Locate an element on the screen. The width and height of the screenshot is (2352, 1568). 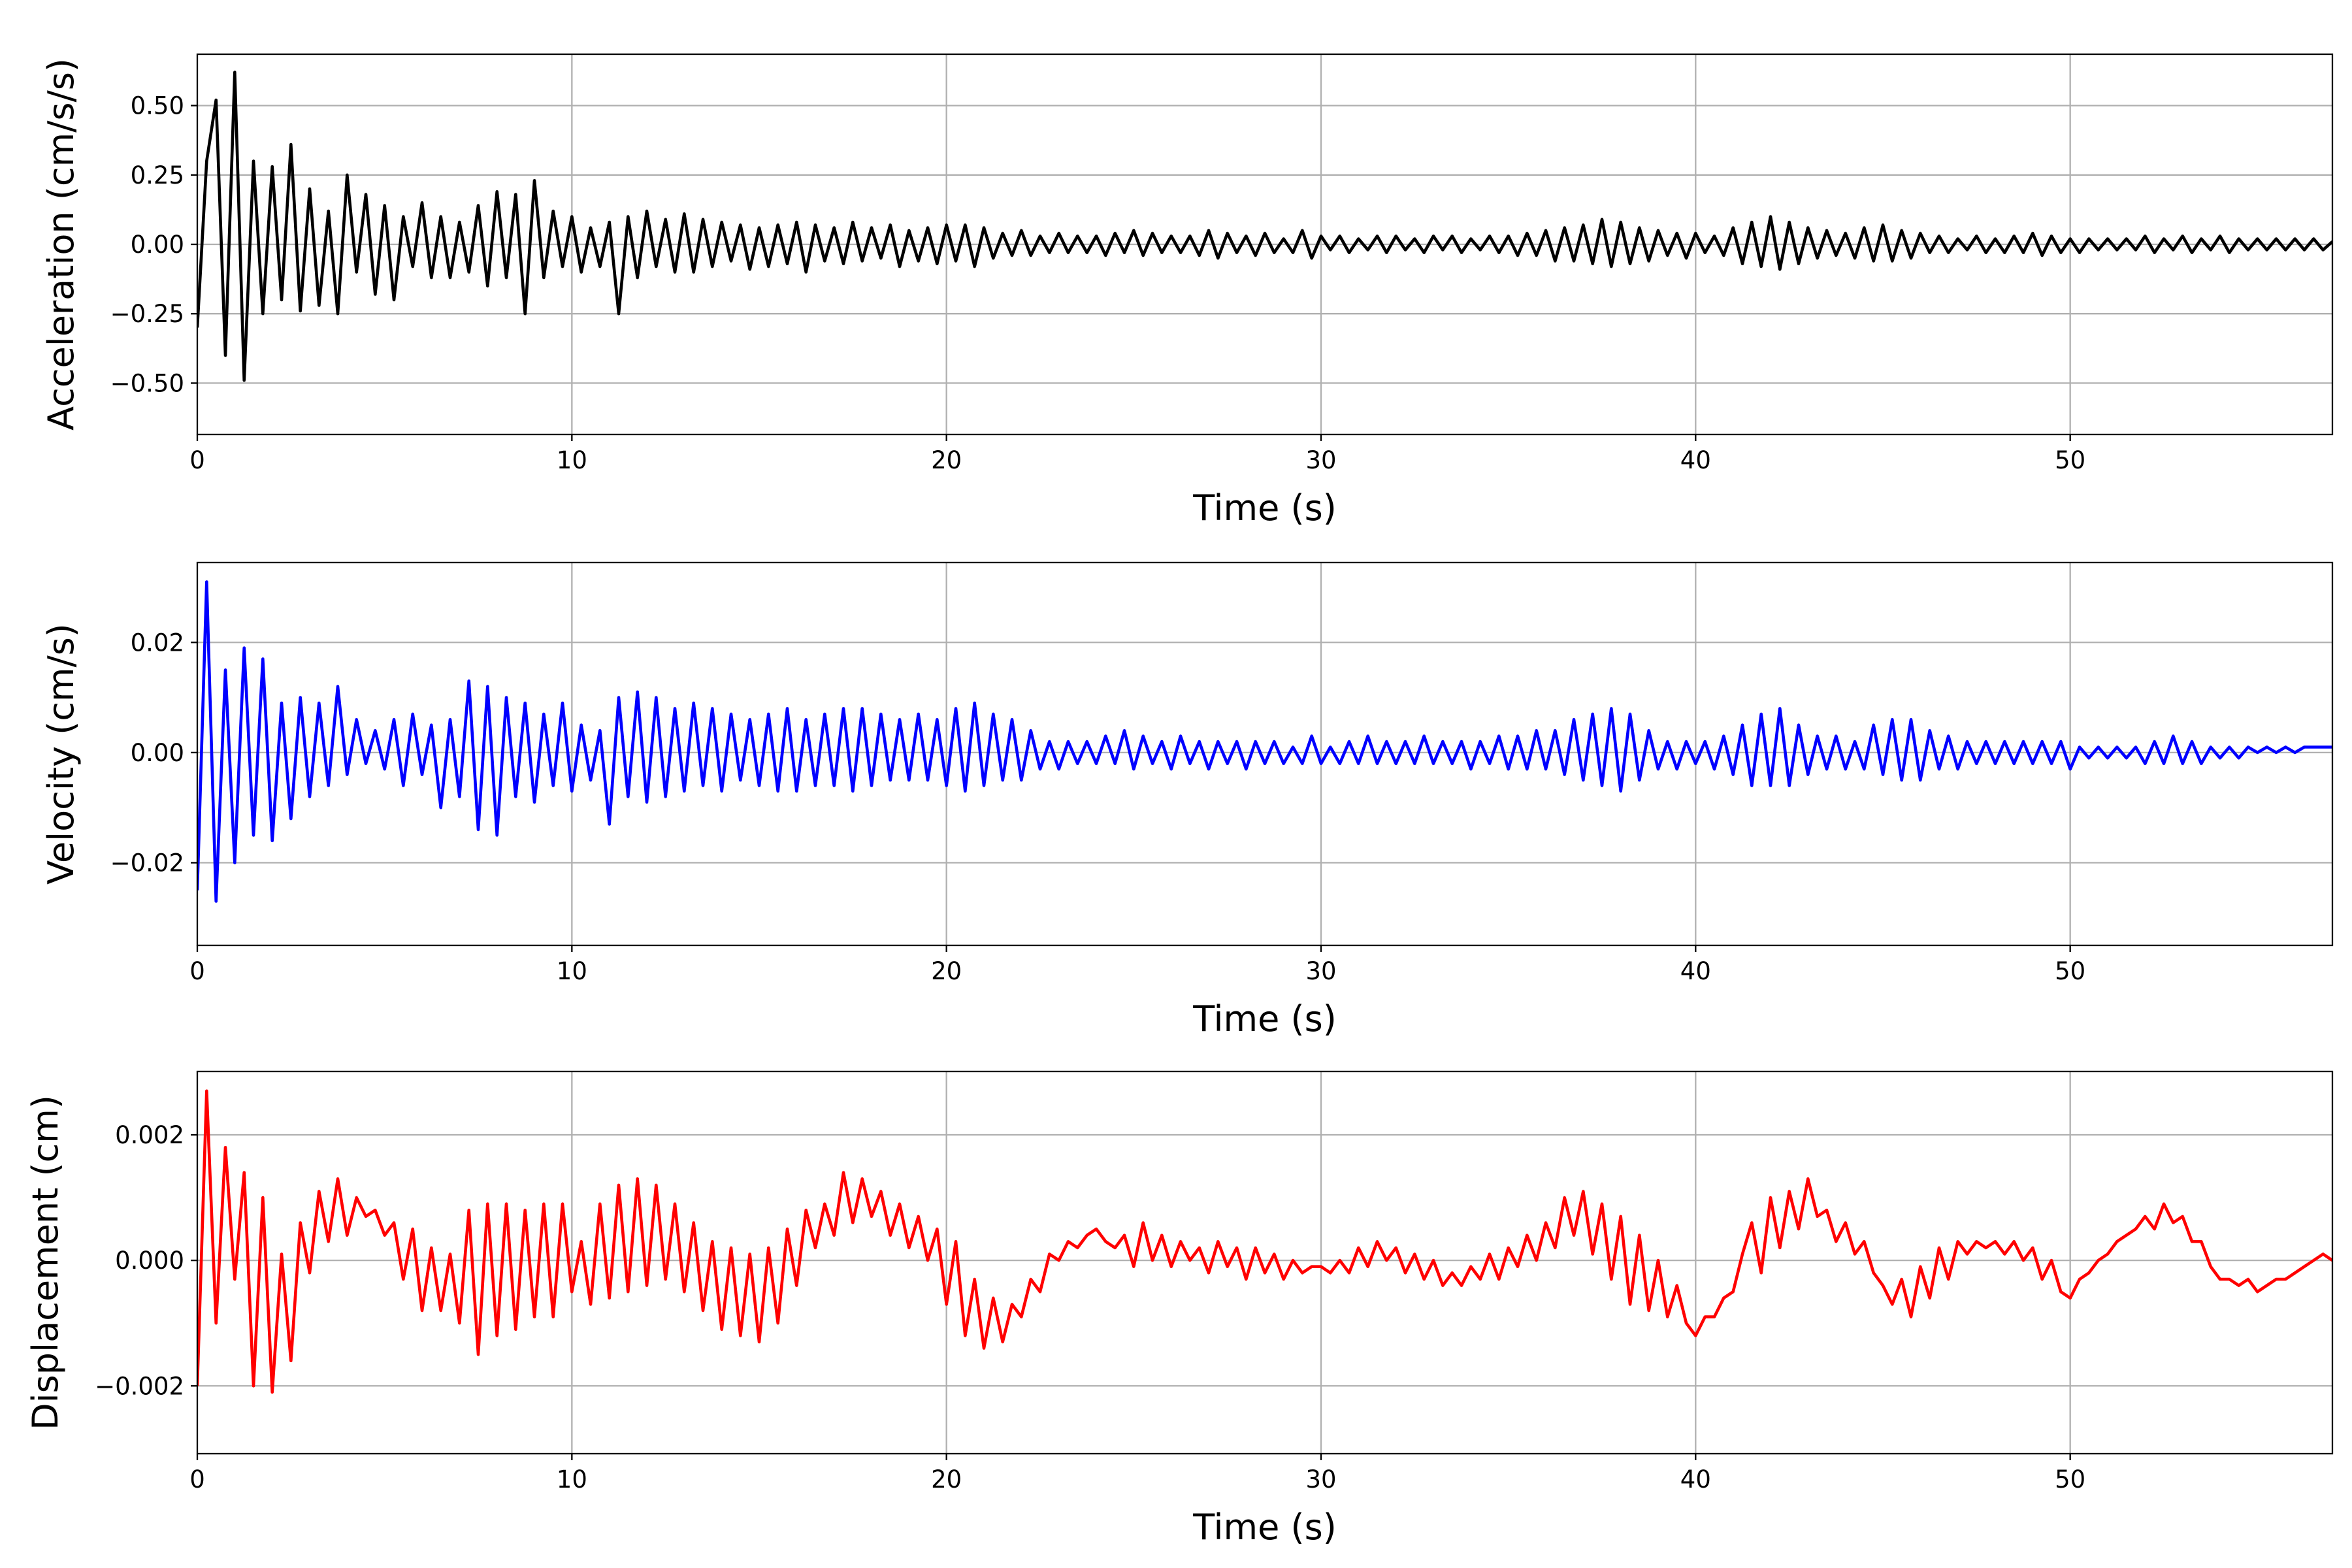
y-axis-label: Velocity (cm/s) is located at coordinates (61, 754).